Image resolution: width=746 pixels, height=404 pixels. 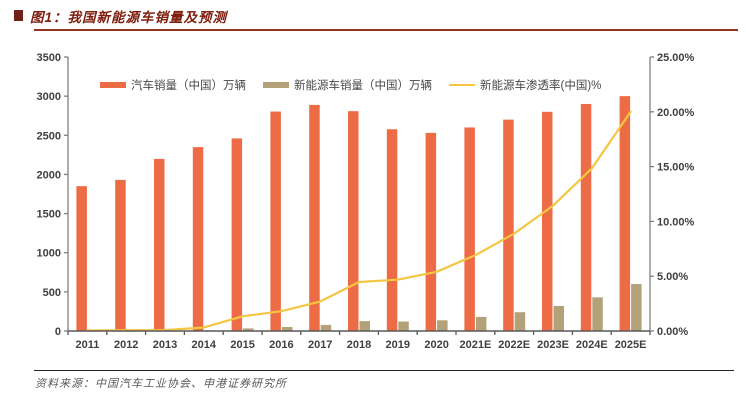 What do you see at coordinates (204, 345) in the screenshot?
I see `x-category-label-2014: 2014` at bounding box center [204, 345].